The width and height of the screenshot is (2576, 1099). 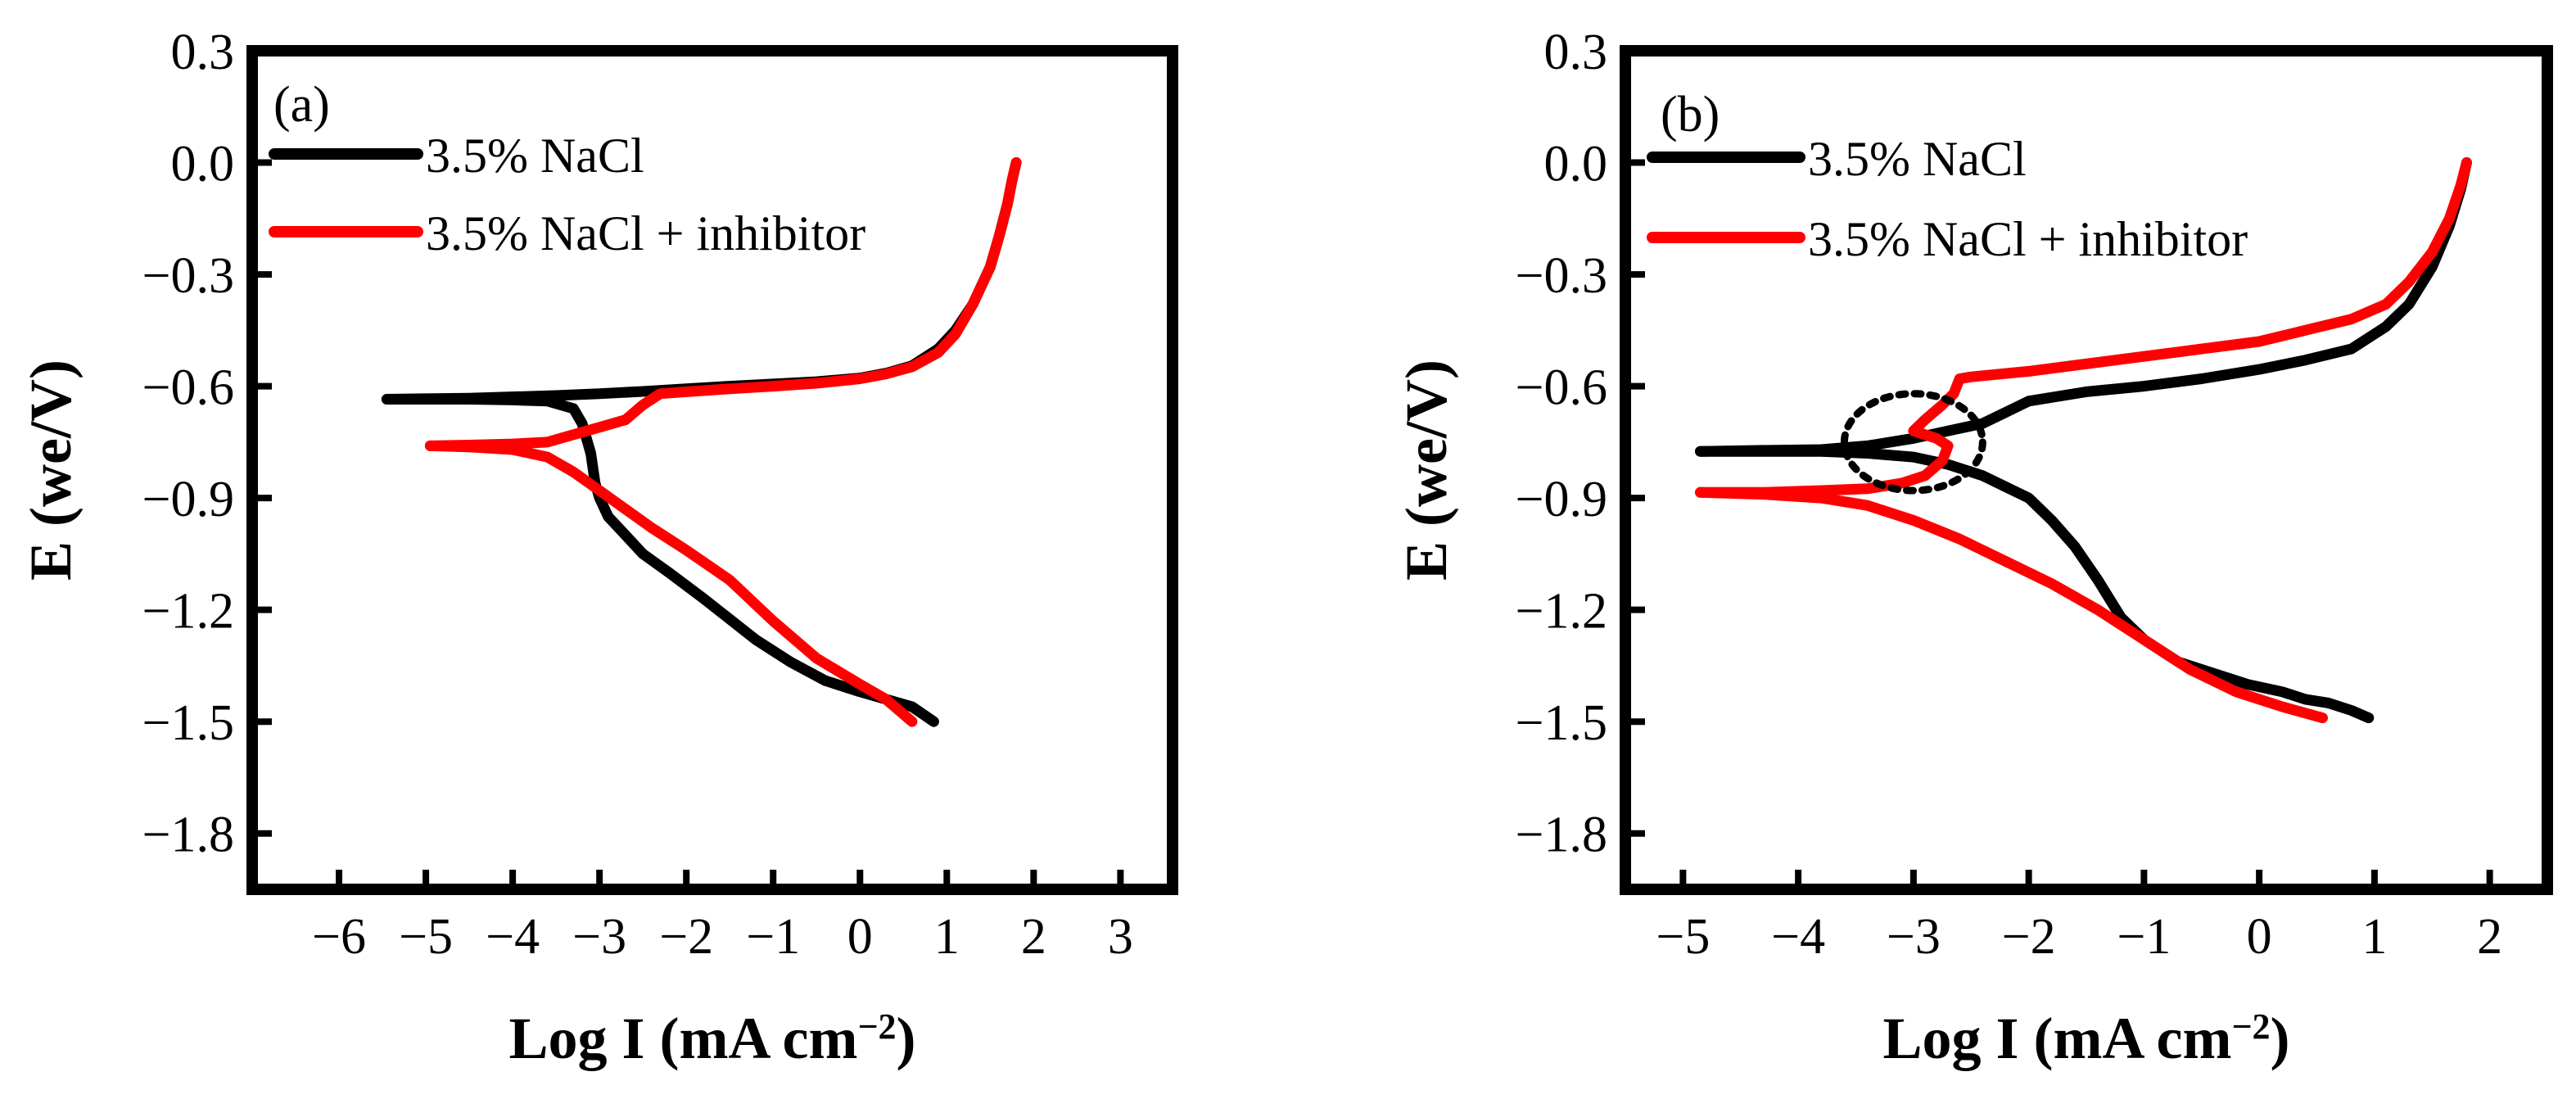 What do you see at coordinates (1914, 937) in the screenshot?
I see `panel-b-xtick-label: −3` at bounding box center [1914, 937].